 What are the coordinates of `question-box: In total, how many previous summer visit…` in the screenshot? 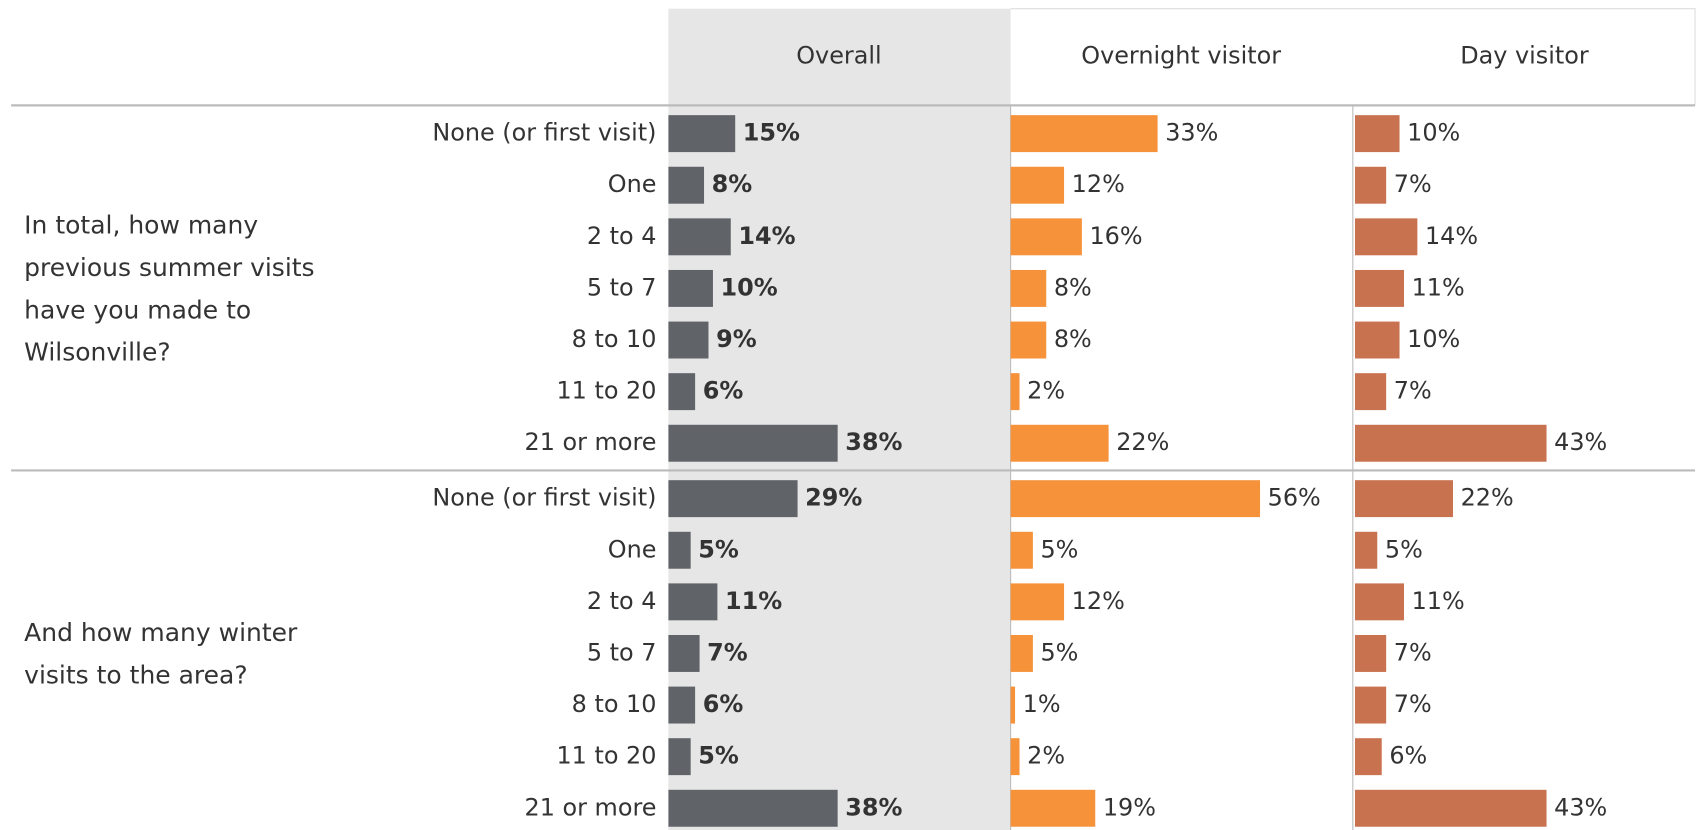 It's located at (169, 289).